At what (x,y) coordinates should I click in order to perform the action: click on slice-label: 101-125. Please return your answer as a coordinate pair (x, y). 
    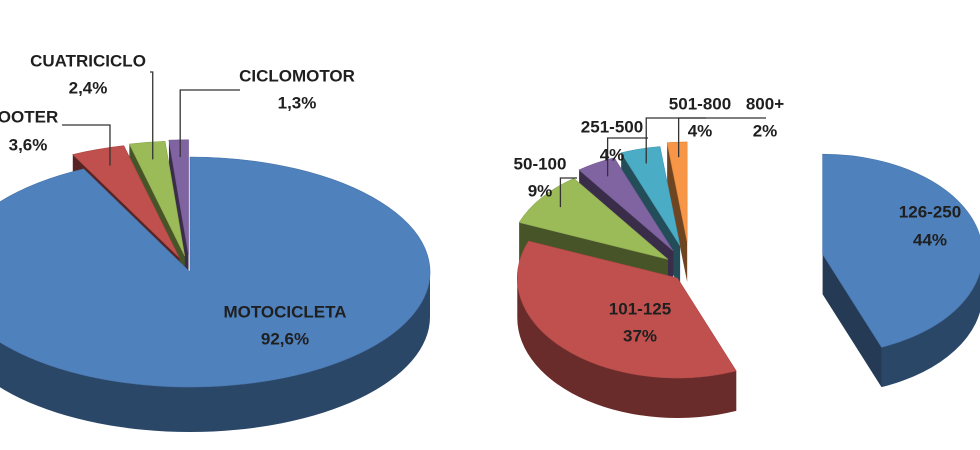
    Looking at the image, I should click on (640, 308).